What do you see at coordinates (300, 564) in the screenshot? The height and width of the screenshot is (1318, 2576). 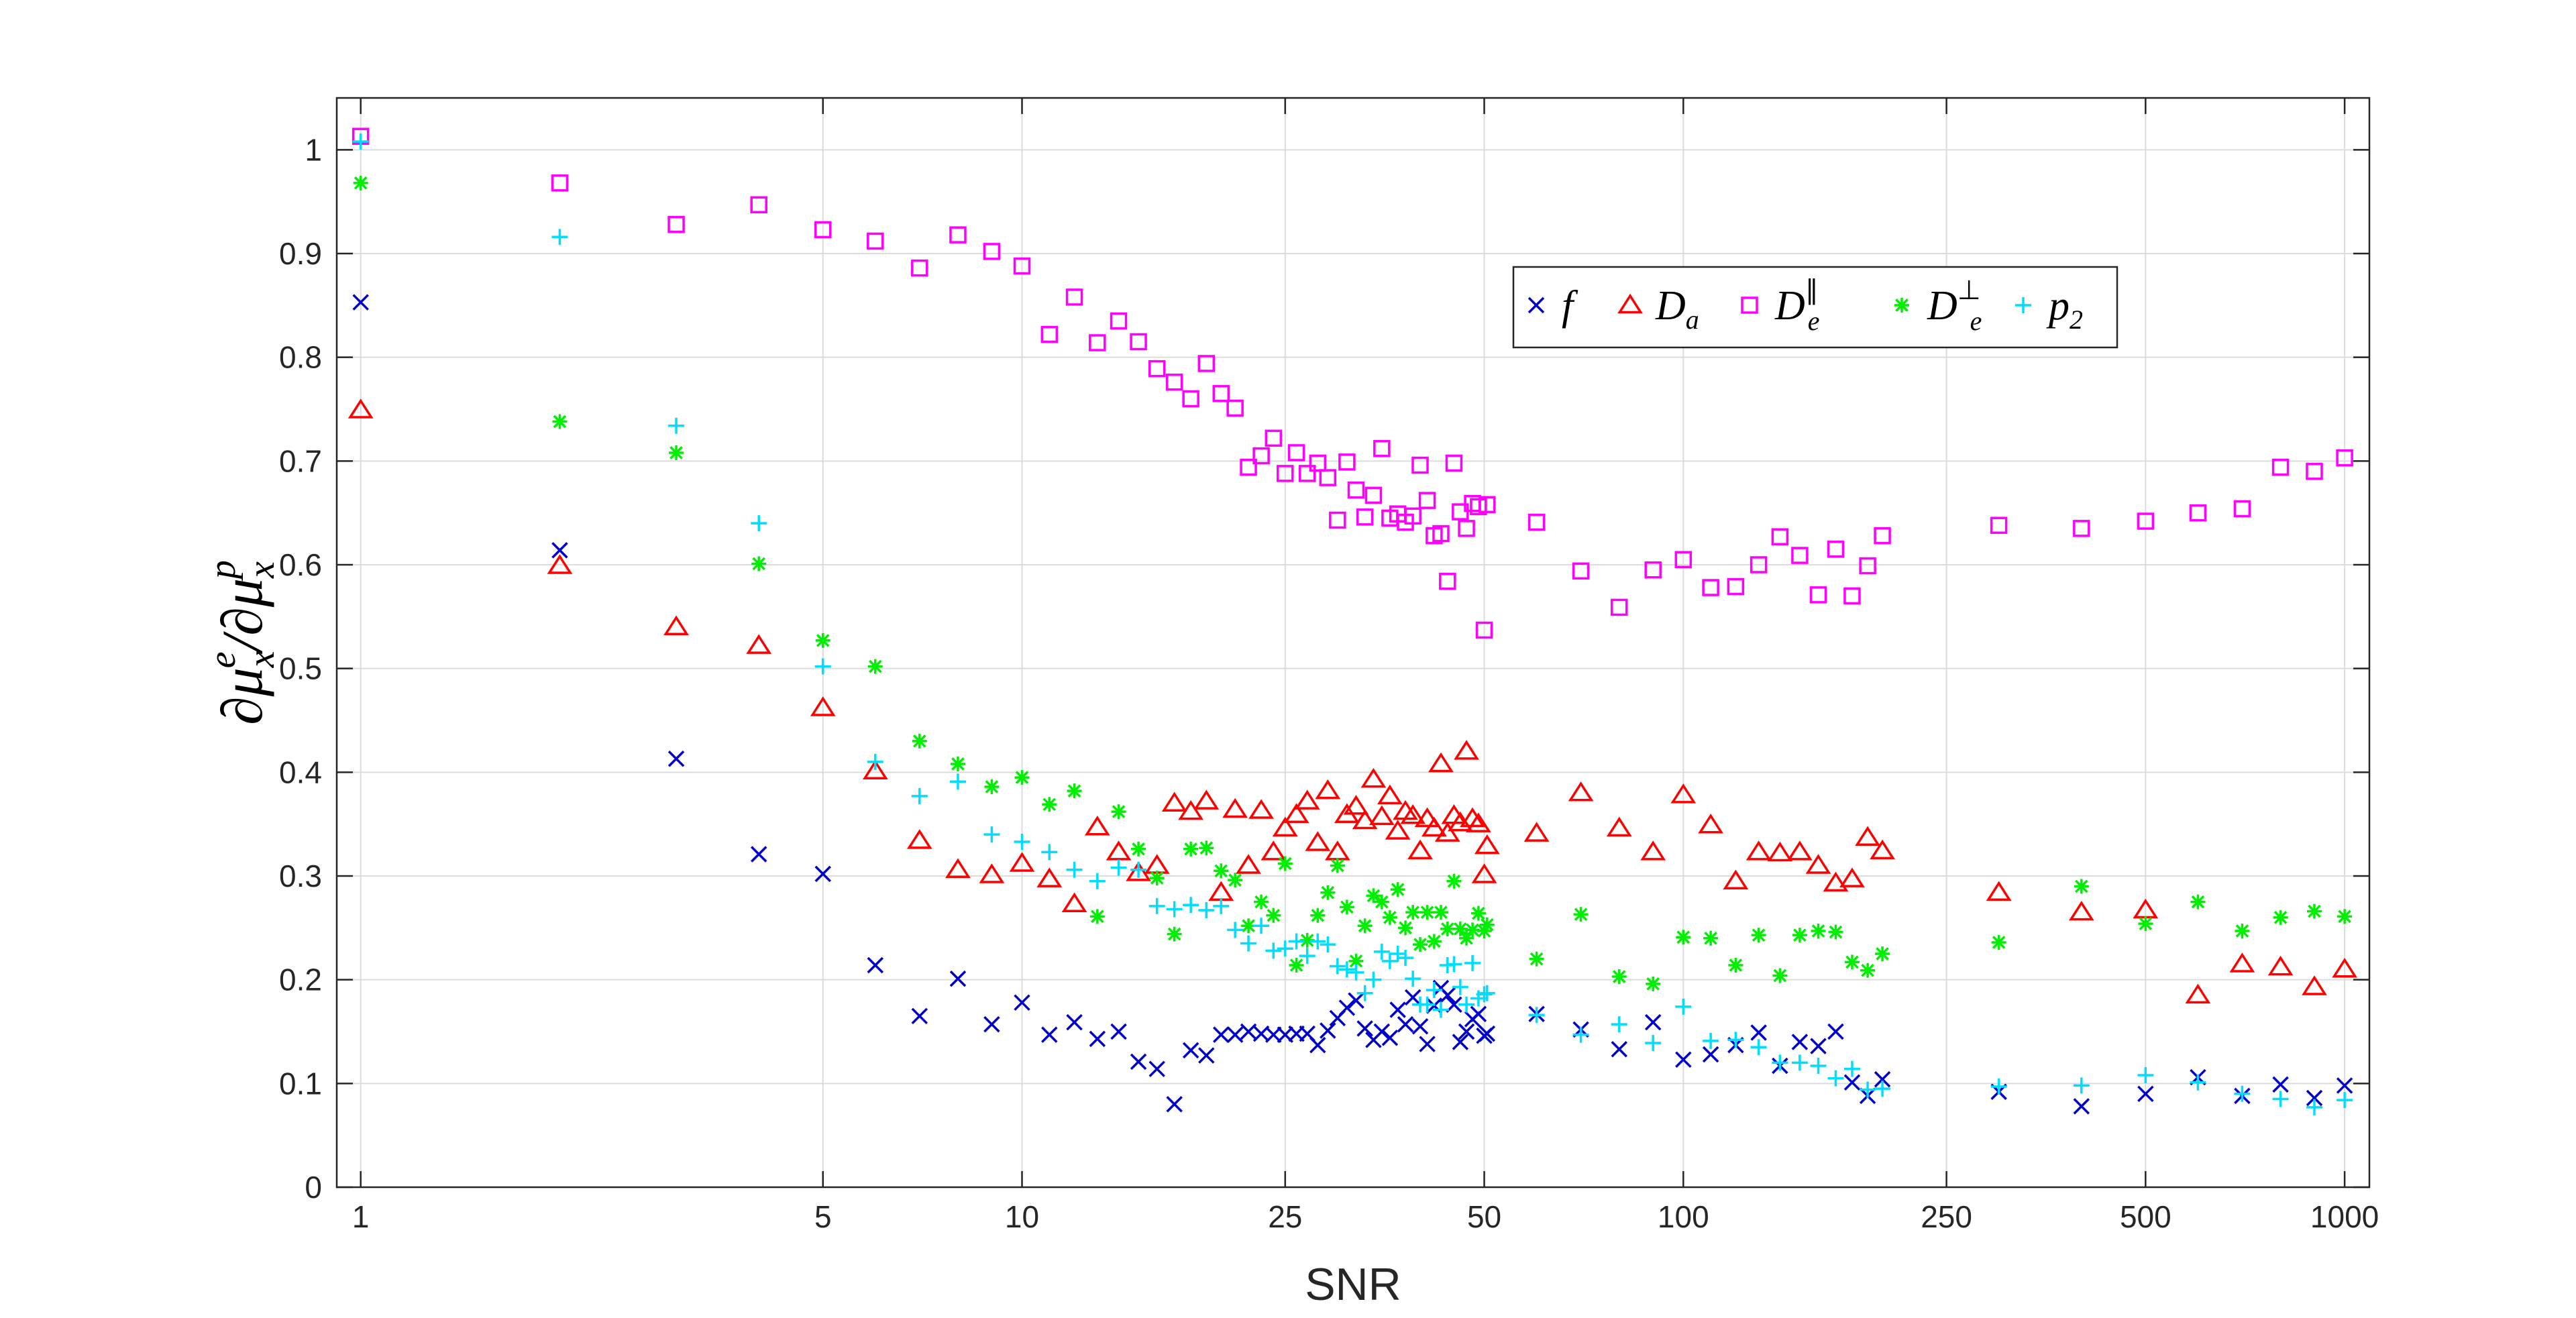 I see `y-tick-label: 0.6` at bounding box center [300, 564].